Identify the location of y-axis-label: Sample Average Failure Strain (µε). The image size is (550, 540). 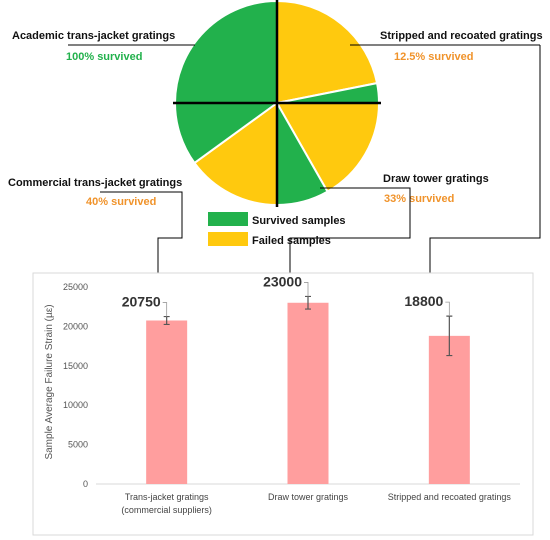
(49, 381).